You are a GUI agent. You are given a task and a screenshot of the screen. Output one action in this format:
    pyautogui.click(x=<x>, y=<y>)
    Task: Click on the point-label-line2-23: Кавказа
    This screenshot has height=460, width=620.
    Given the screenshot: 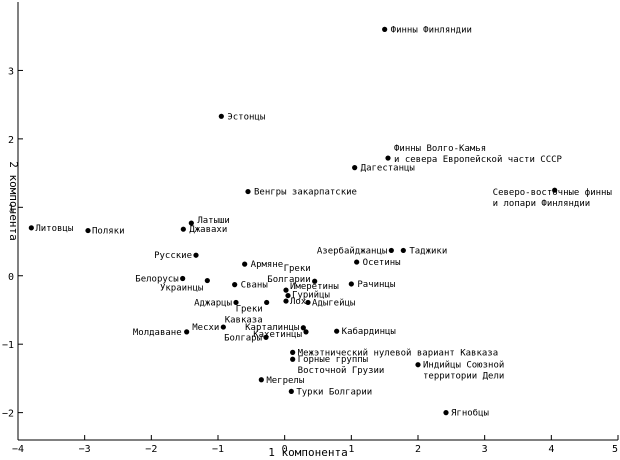 What is the action you would take?
    pyautogui.click(x=244, y=320)
    